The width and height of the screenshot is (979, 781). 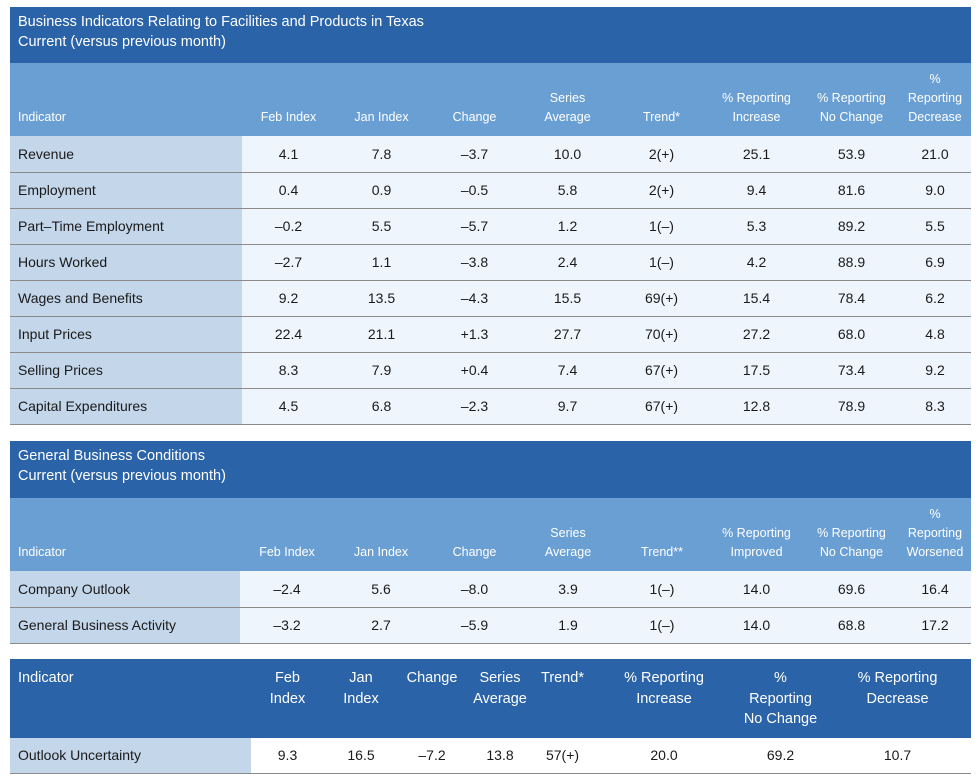 I want to click on cell-reporting-no-change: 89.2, so click(x=851, y=226).